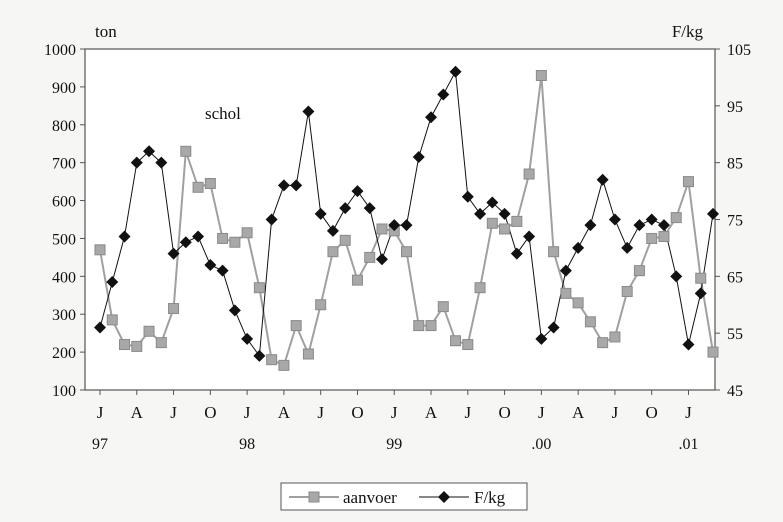 The image size is (783, 522). I want to click on legend-aanvoer-marker, so click(314, 497).